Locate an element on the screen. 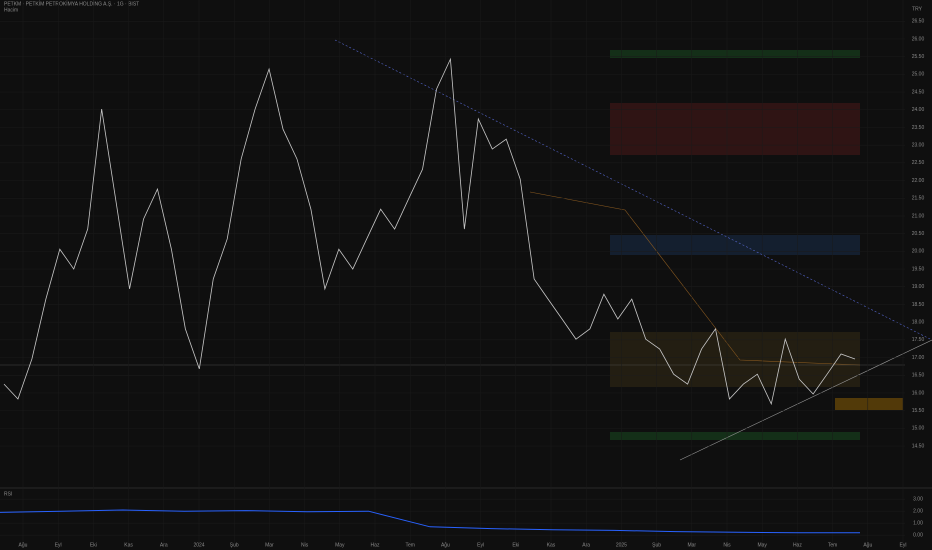 The width and height of the screenshot is (932, 550). y-tick-label: 19.50 is located at coordinates (918, 269).